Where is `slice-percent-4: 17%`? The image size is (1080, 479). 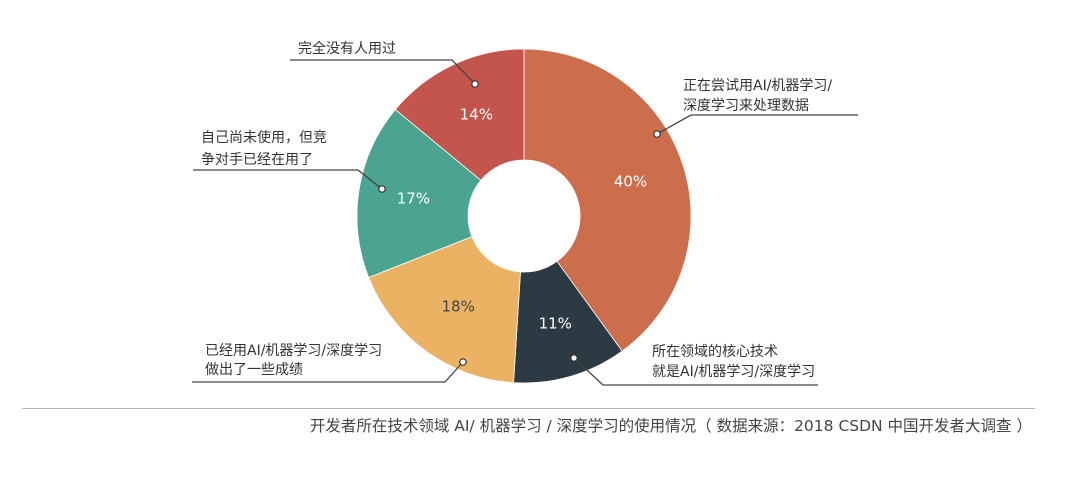 slice-percent-4: 17% is located at coordinates (413, 198).